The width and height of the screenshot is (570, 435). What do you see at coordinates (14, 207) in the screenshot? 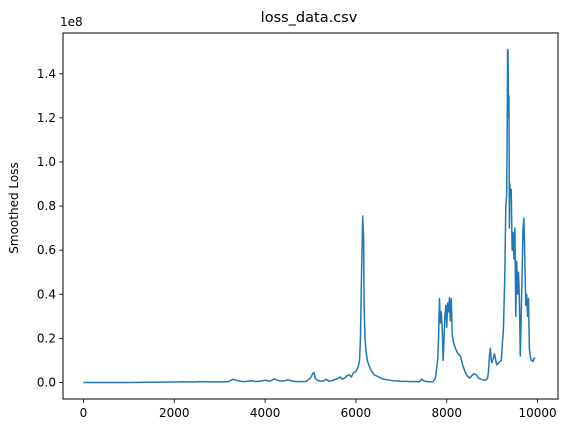
I see `y-axis-label: Smoothed Loss` at bounding box center [14, 207].